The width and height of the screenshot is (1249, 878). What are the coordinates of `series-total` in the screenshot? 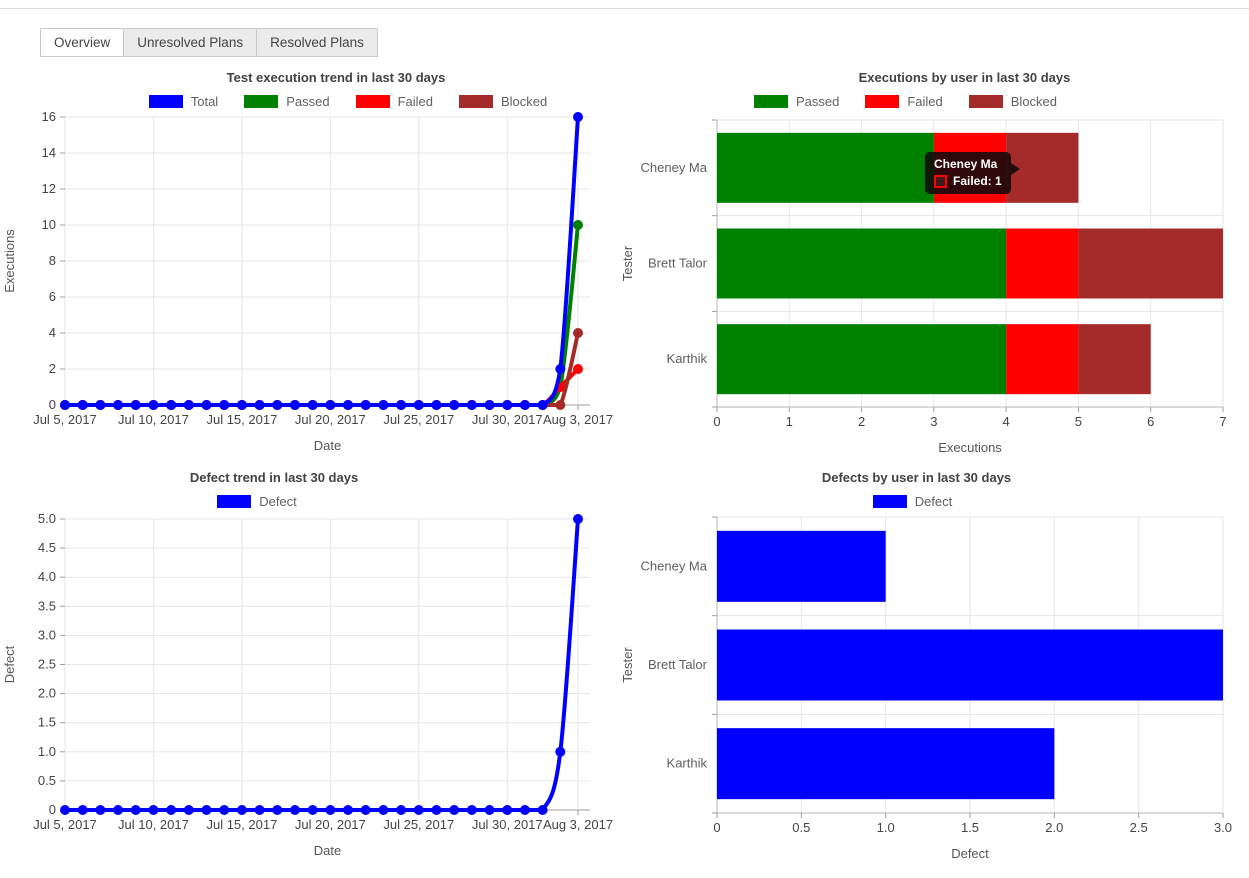 It's located at (321, 261).